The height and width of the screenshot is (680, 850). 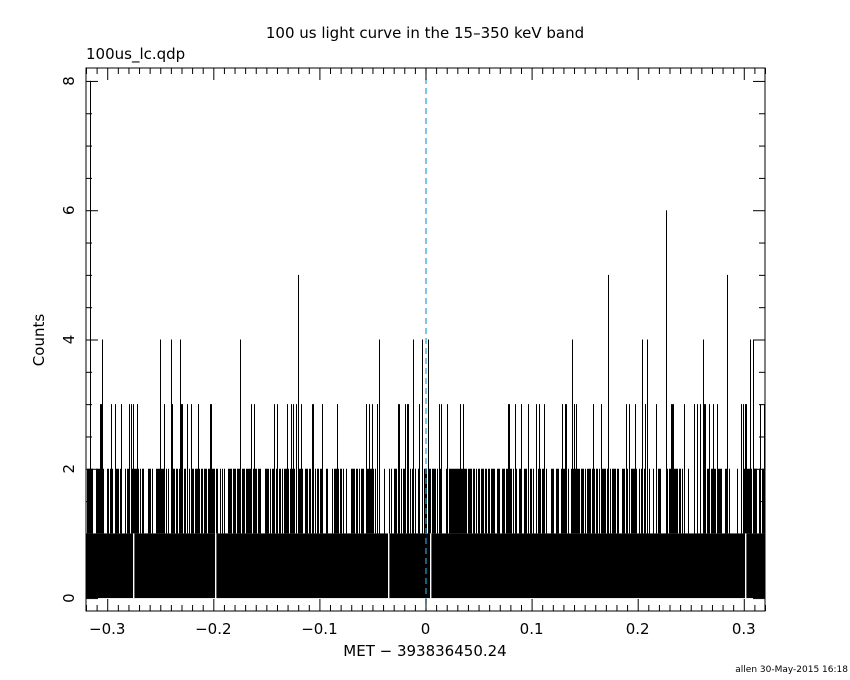 I want to click on x-tick-label: 0.3, so click(x=744, y=629).